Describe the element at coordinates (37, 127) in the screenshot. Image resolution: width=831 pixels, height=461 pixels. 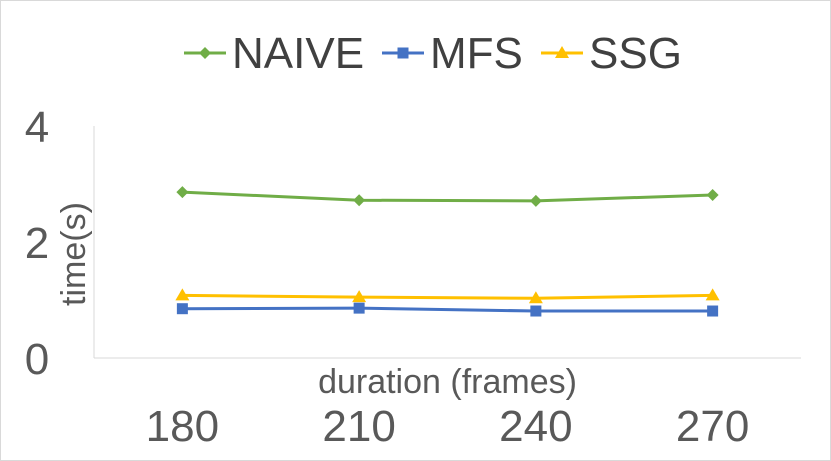
I see `y-tick-label: 4` at that location.